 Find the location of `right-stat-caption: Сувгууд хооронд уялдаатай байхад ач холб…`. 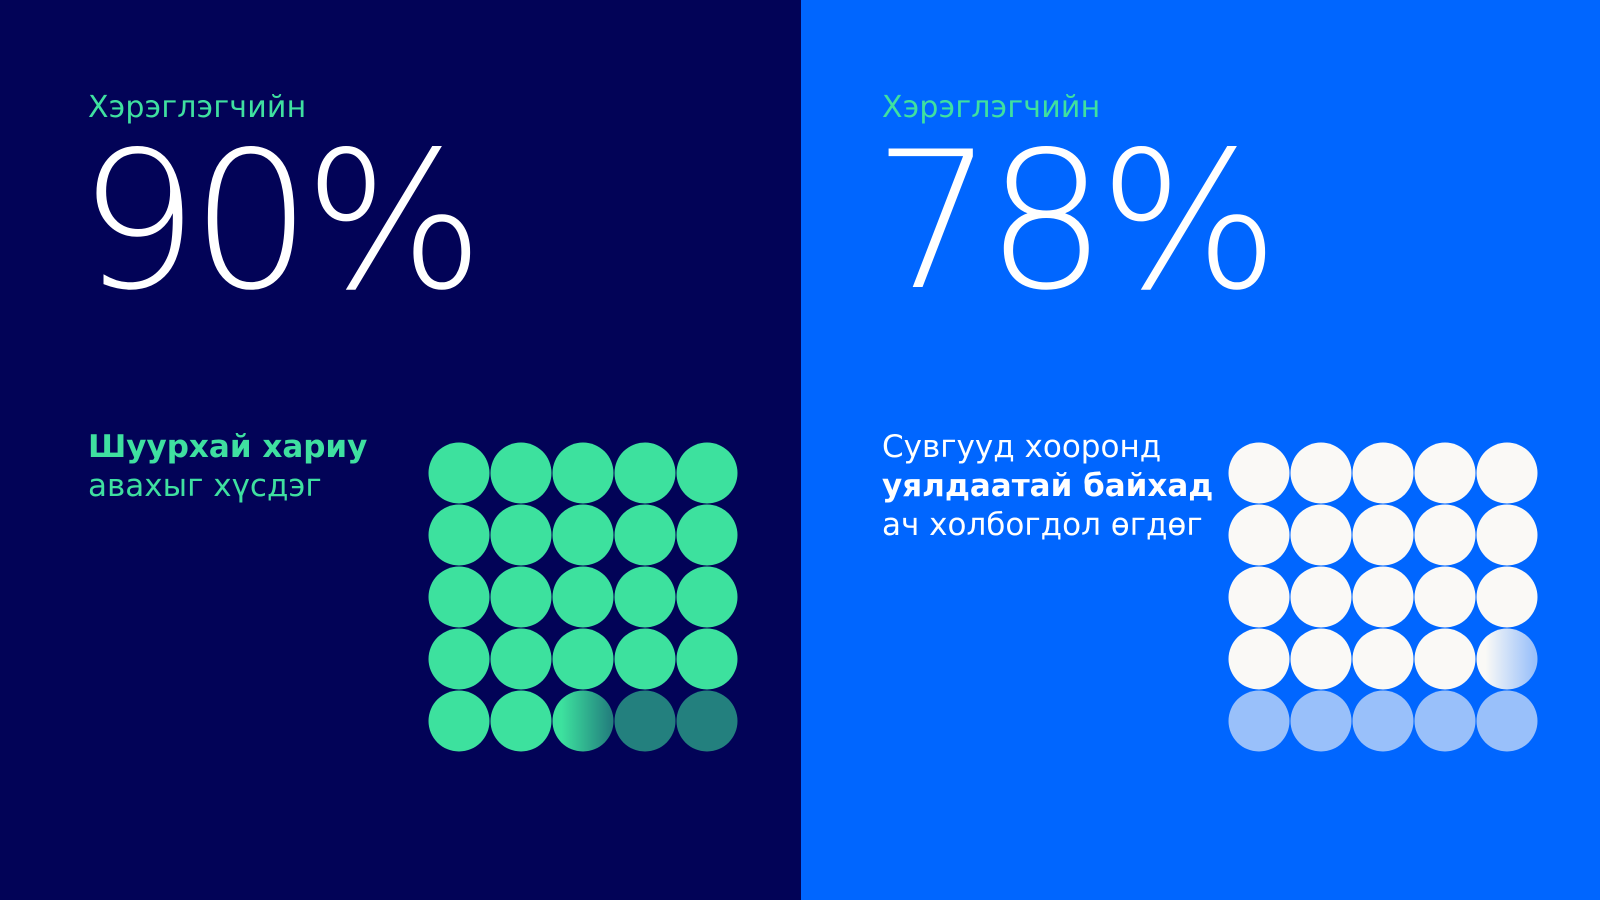

right-stat-caption: Сувгууд хооронд уялдаатай байхад ач холб… is located at coordinates (1047, 486).